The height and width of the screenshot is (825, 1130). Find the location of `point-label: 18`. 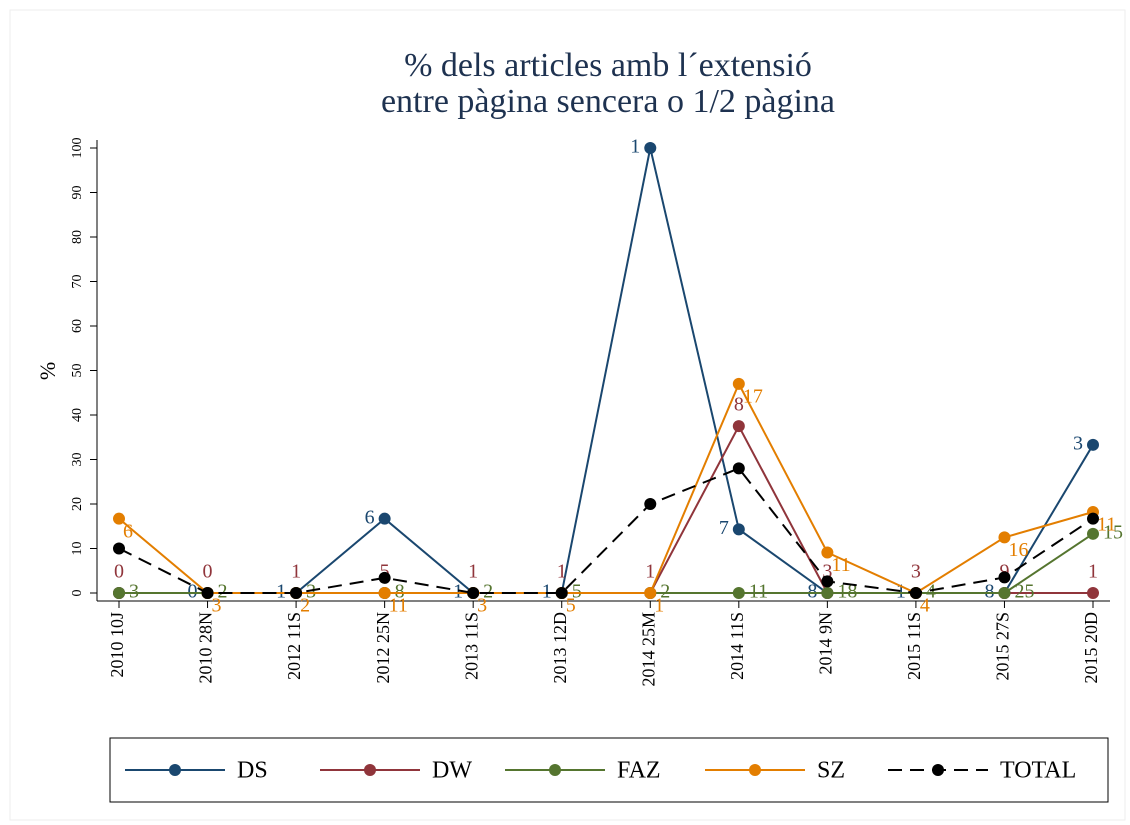

point-label: 18 is located at coordinates (847, 592).